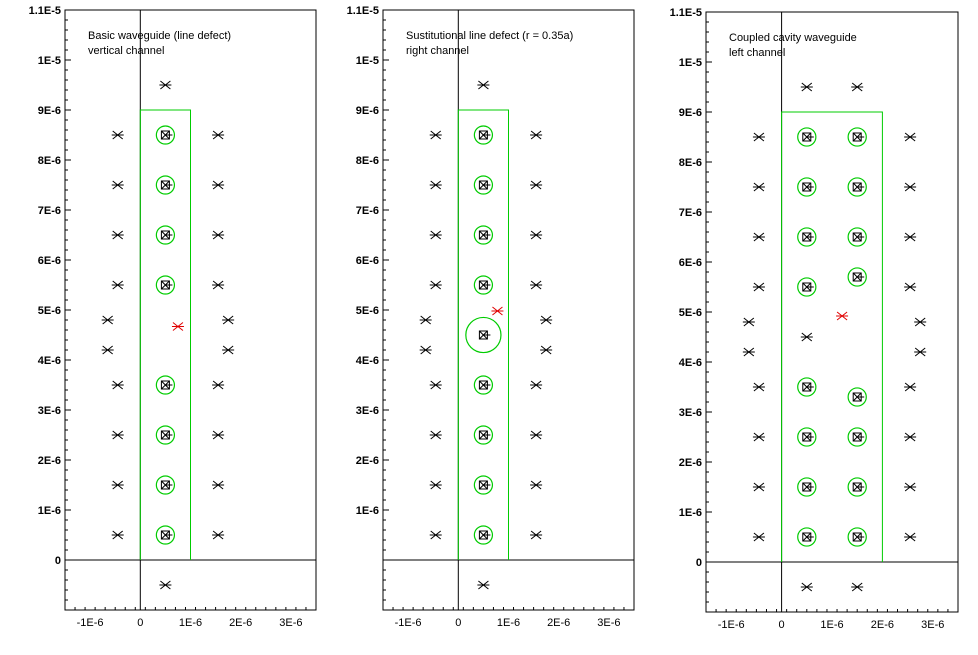 This screenshot has height=655, width=978. I want to click on panel-subtitle: vertical channel, so click(126, 51).